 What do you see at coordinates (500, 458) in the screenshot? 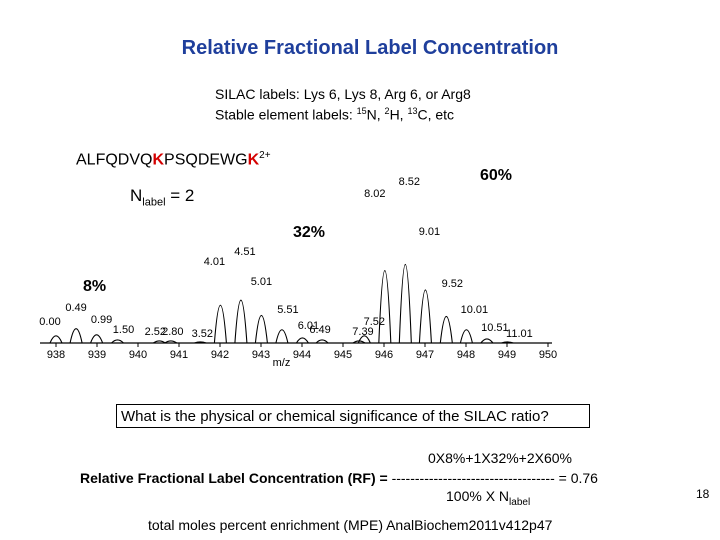
I see `rf-numerator: 0X8%+1X32%+2X60%` at bounding box center [500, 458].